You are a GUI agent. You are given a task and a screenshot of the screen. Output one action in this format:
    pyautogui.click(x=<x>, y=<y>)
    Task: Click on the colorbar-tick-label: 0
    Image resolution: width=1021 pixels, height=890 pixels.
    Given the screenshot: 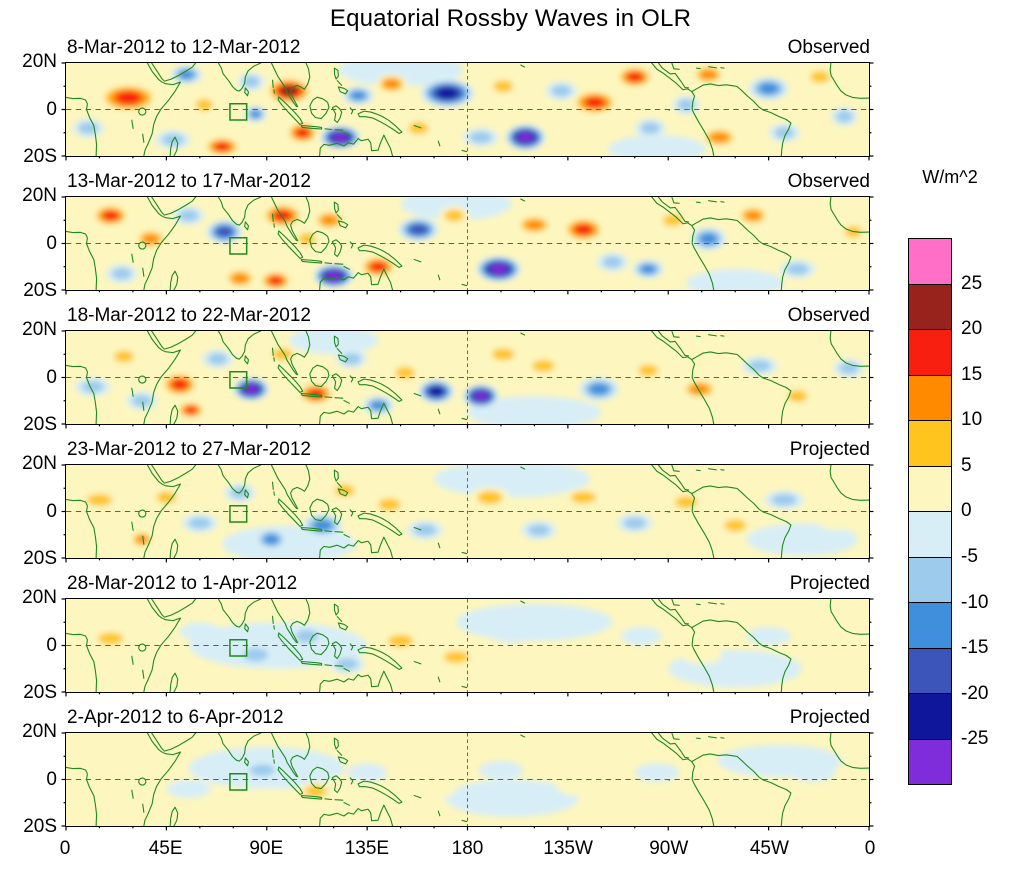 What is the action you would take?
    pyautogui.click(x=966, y=511)
    